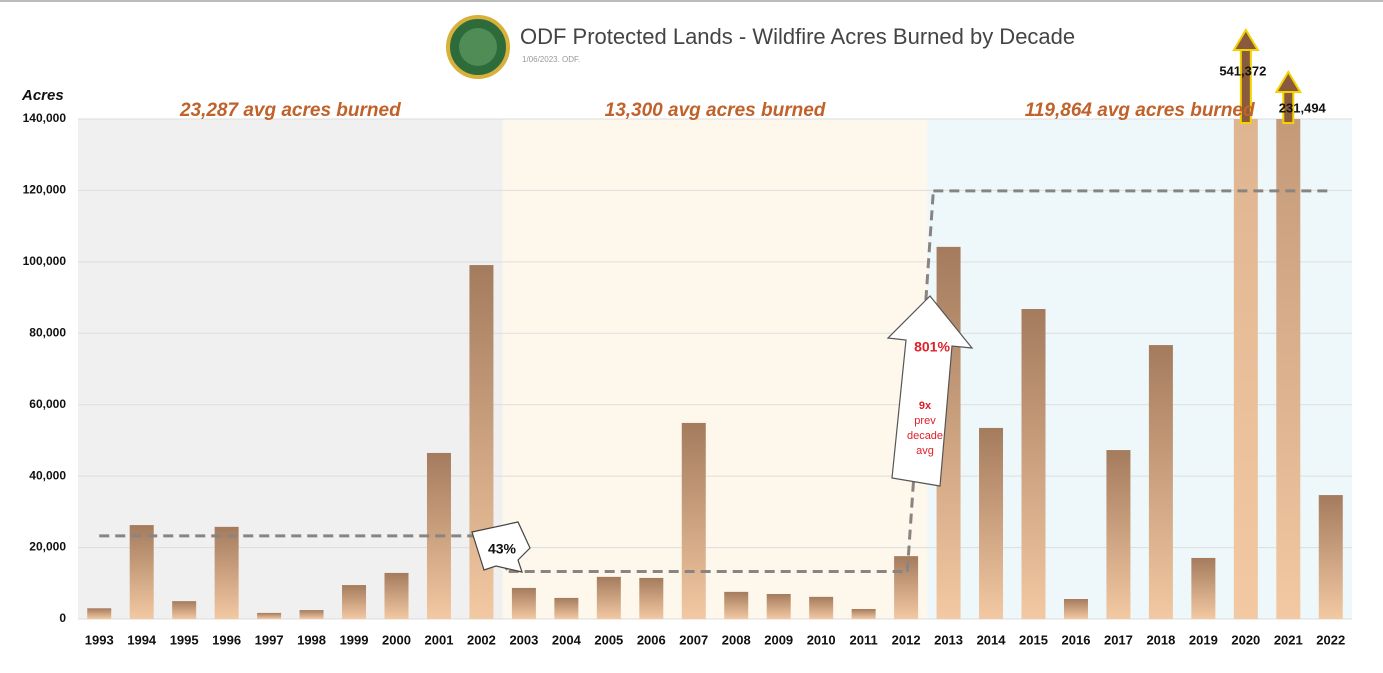 Image resolution: width=1383 pixels, height=673 pixels. What do you see at coordinates (99, 639) in the screenshot?
I see `x-tick-label: 1993` at bounding box center [99, 639].